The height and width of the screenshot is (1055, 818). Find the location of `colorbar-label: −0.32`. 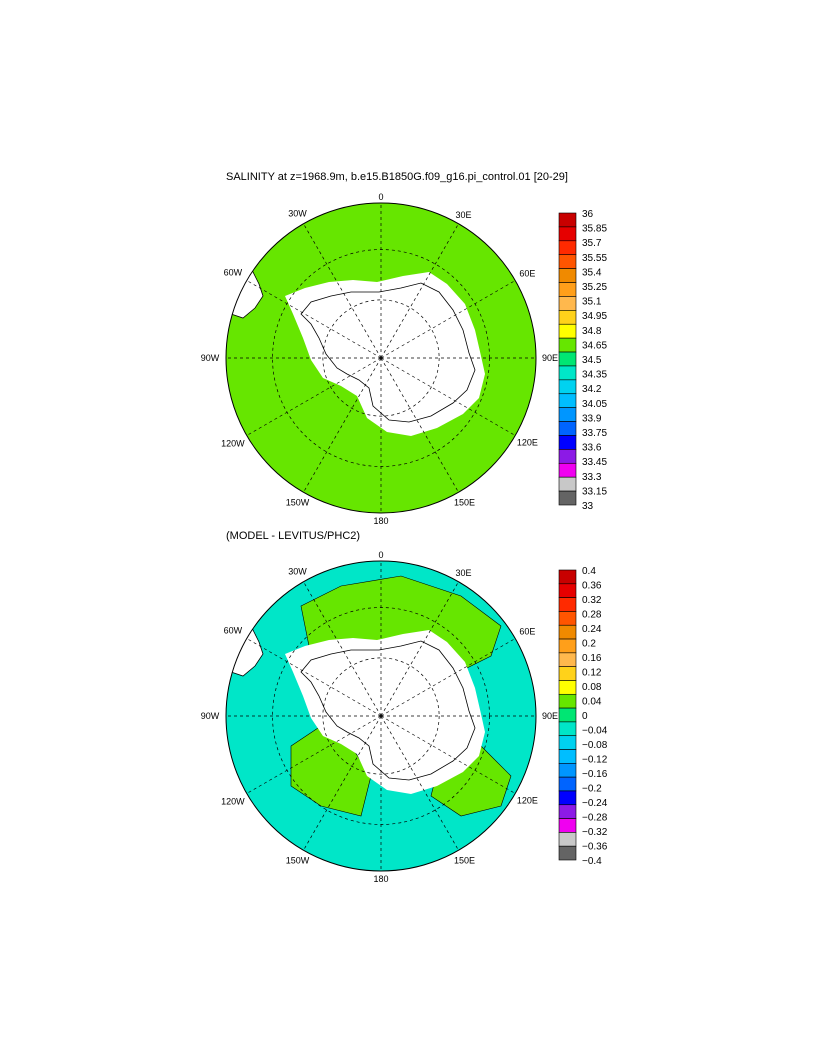

colorbar-label: −0.32 is located at coordinates (595, 832).